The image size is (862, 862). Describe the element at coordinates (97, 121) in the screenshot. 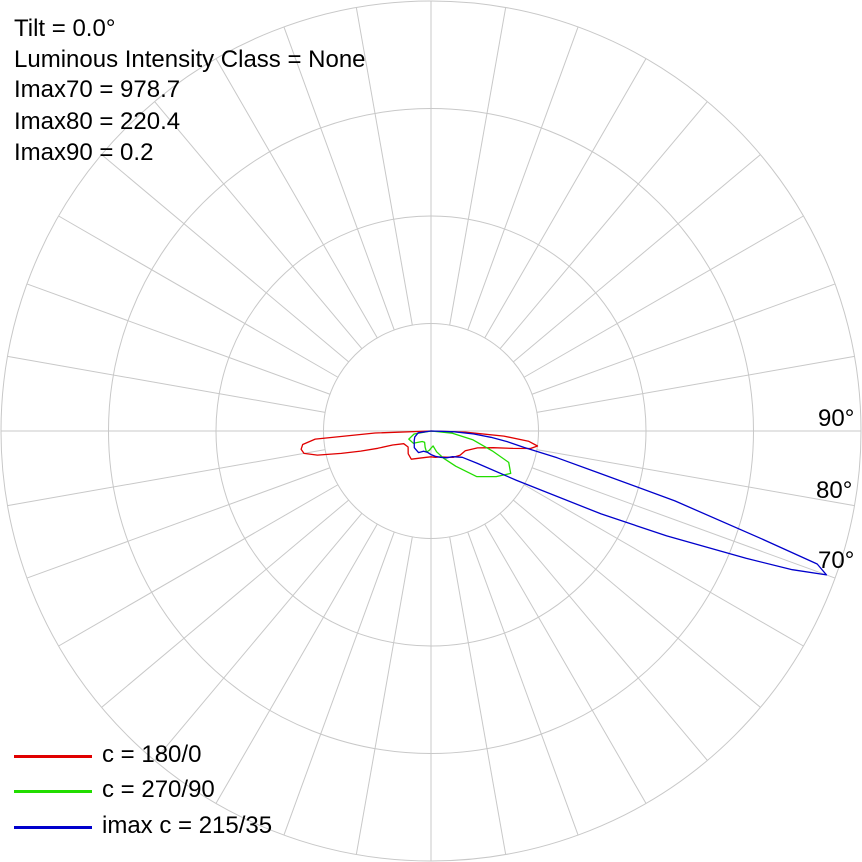

I see `imax80-text: Imax80 = 220.4` at that location.